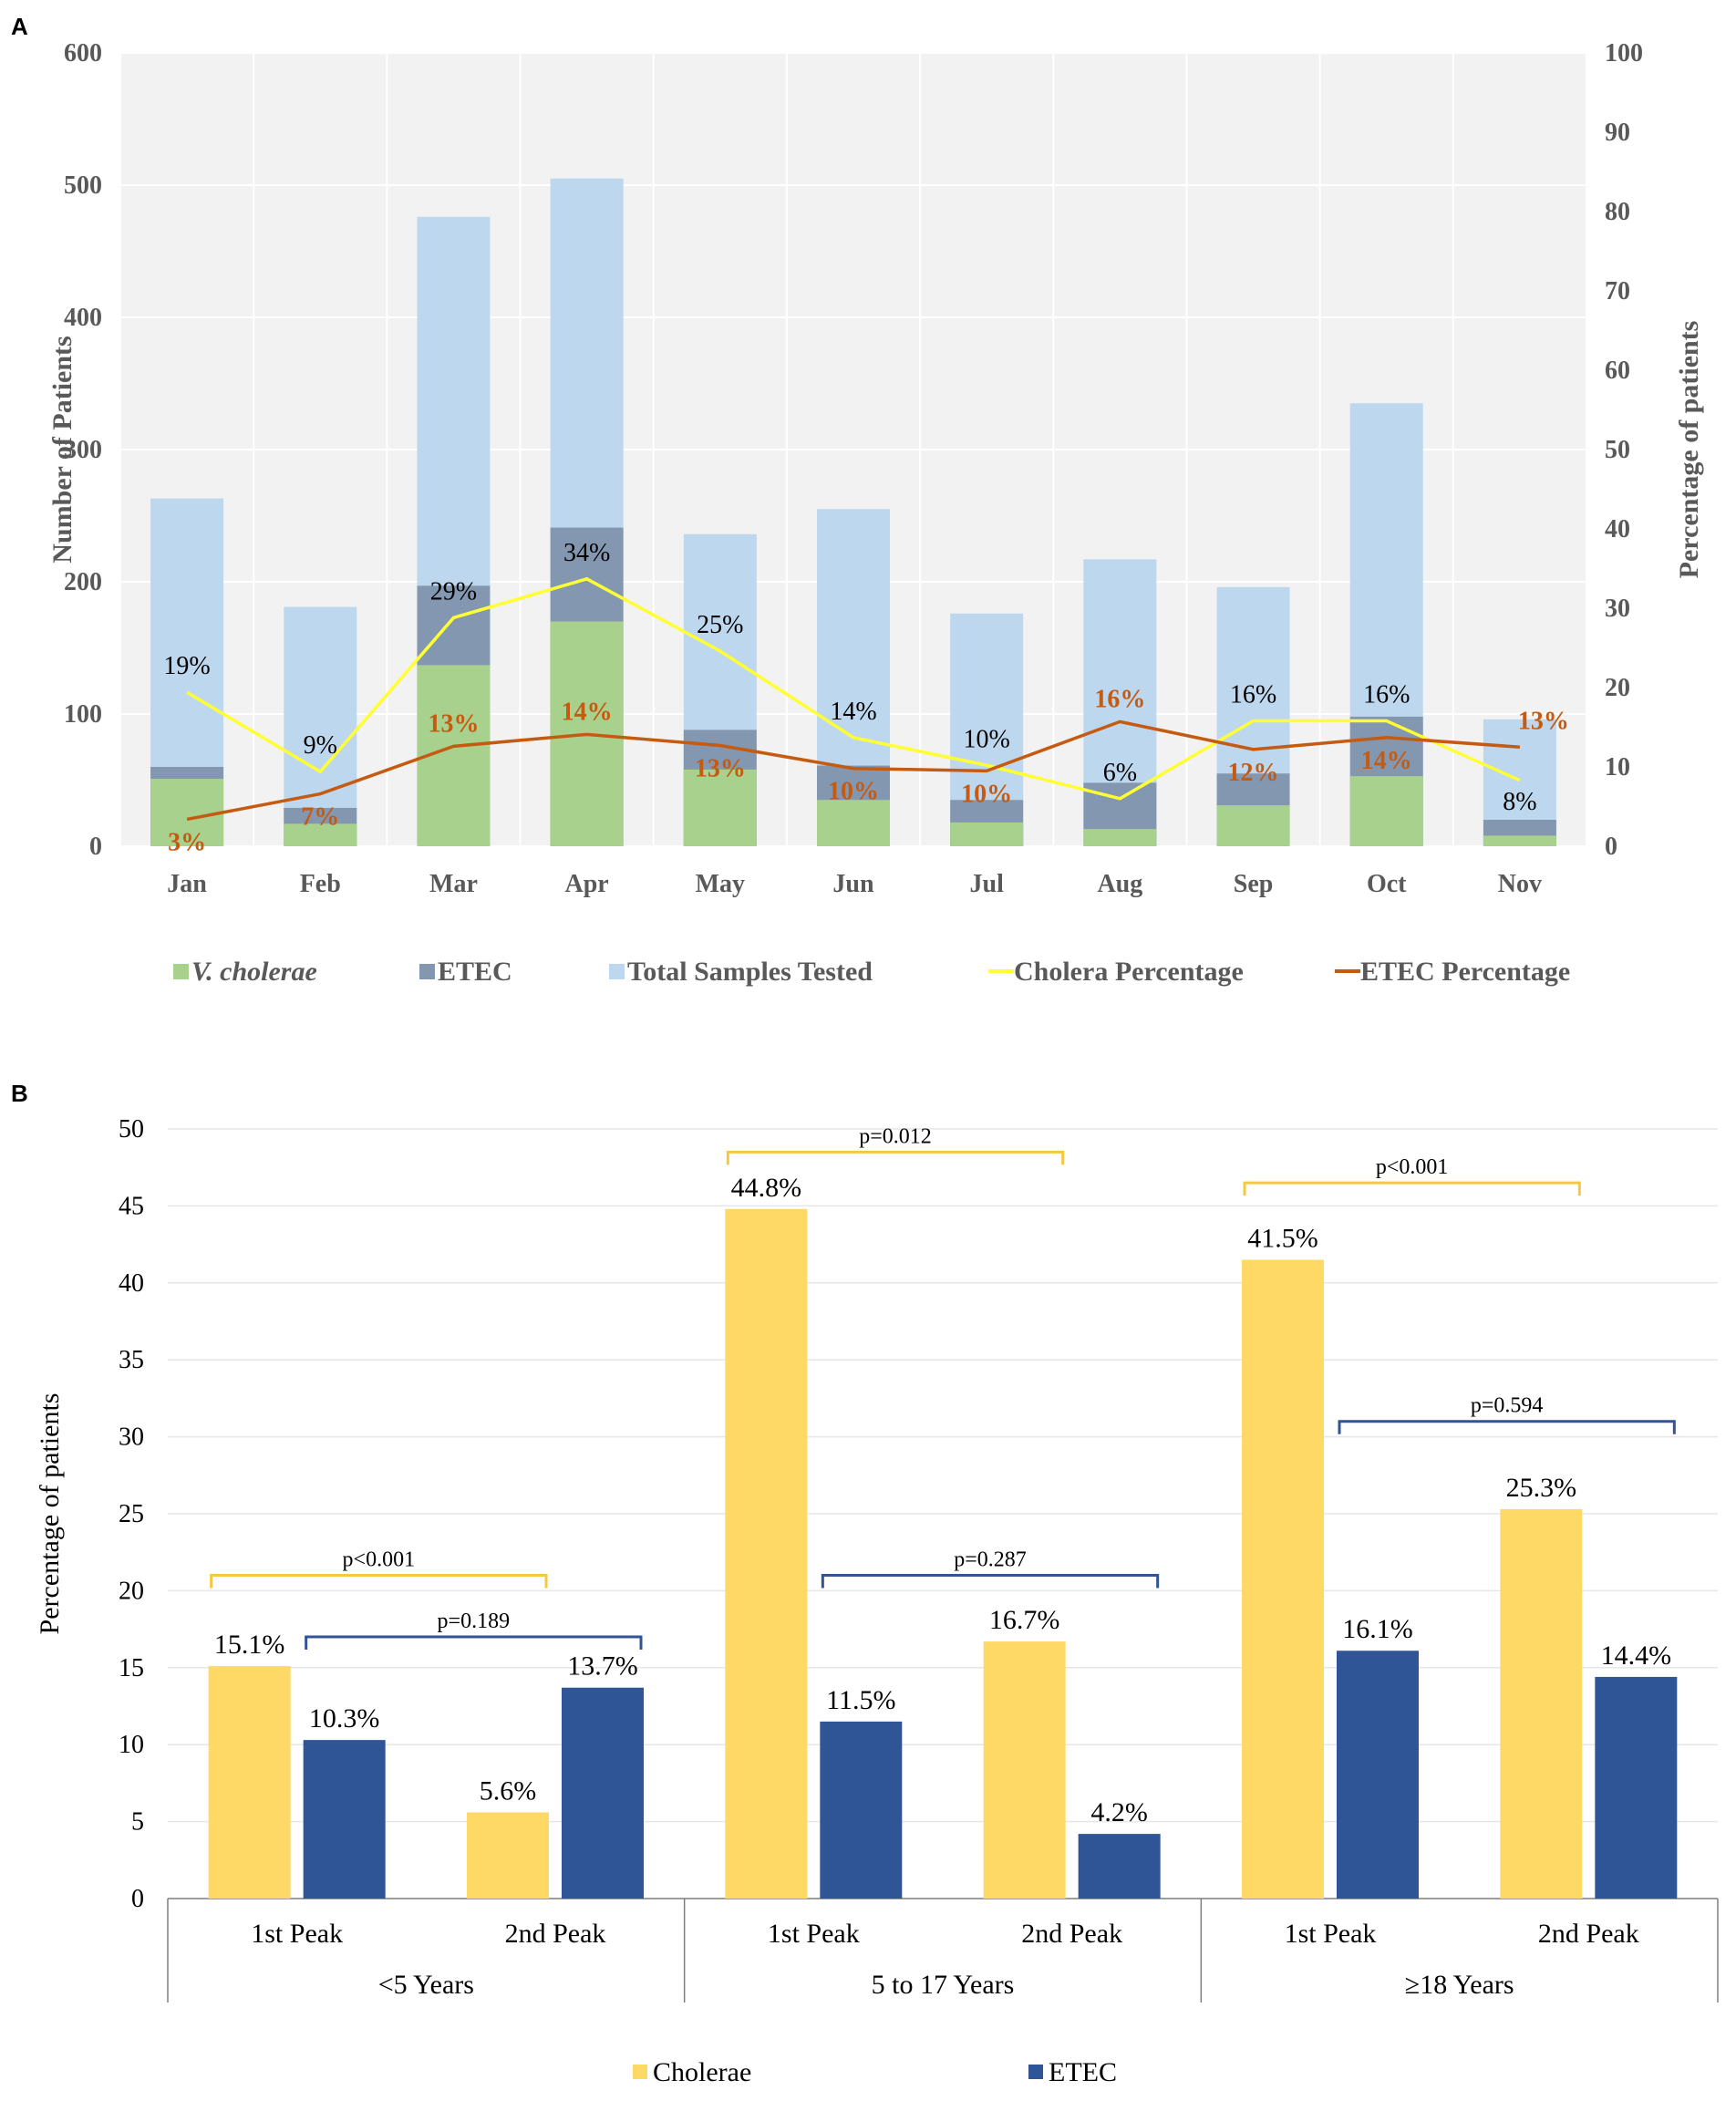  I want to click on cholera-percentage-label: 25%, so click(720, 625).